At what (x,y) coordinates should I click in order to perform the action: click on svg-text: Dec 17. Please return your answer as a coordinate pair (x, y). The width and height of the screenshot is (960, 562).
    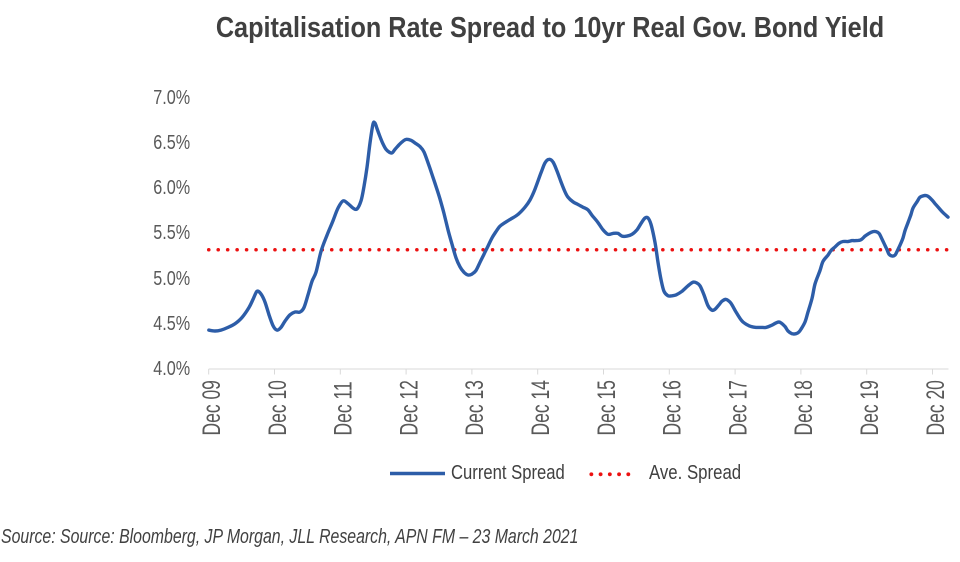
    Looking at the image, I should click on (737, 407).